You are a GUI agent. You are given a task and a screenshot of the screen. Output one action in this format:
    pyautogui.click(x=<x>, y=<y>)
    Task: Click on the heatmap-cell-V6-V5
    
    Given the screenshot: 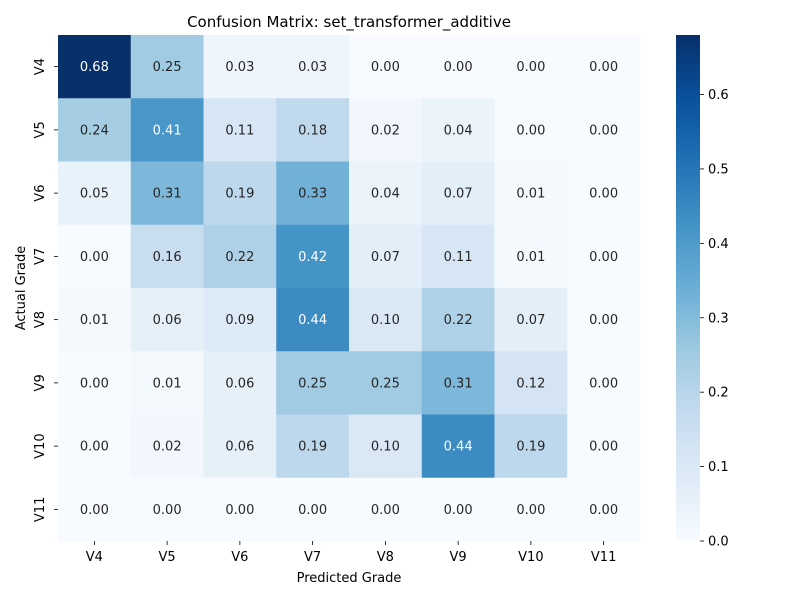 What is the action you would take?
    pyautogui.click(x=167, y=193)
    